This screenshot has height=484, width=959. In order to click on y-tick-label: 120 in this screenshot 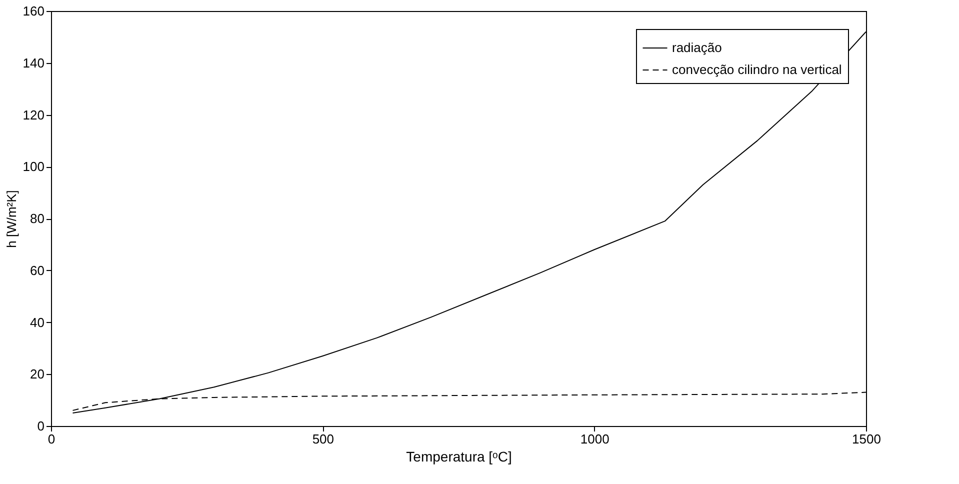, I will do `click(33, 114)`.